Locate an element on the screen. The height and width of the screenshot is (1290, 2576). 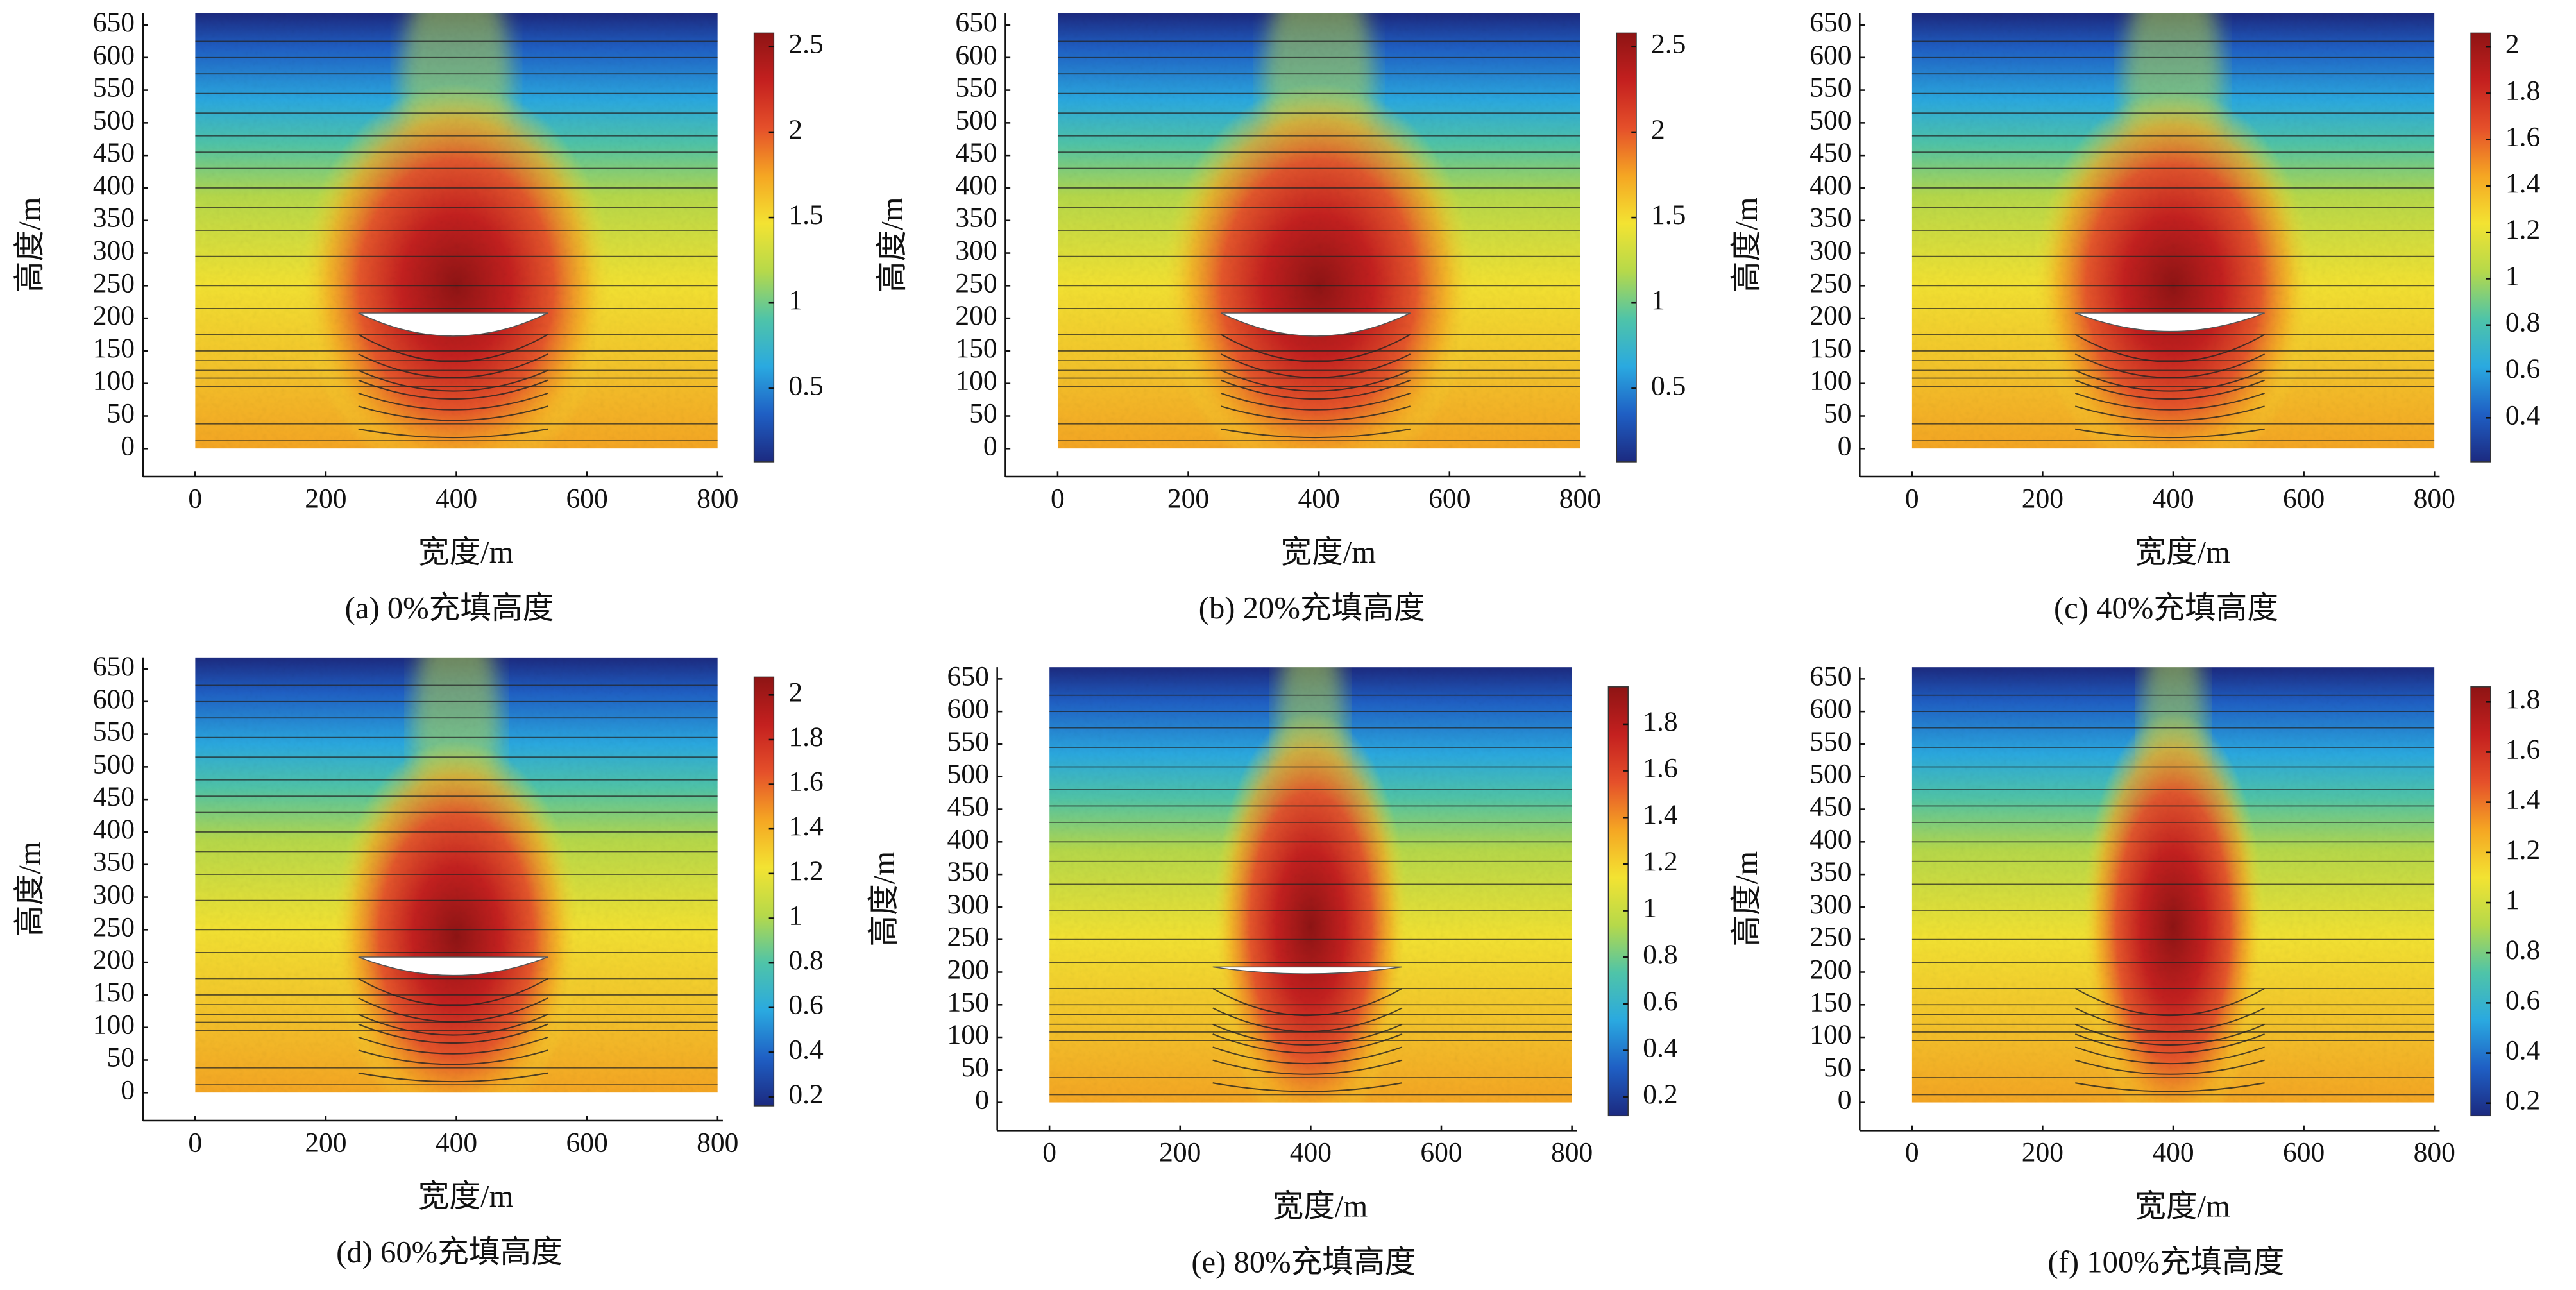
panel-caption: (f) 100%充填高度 is located at coordinates (2166, 1262).